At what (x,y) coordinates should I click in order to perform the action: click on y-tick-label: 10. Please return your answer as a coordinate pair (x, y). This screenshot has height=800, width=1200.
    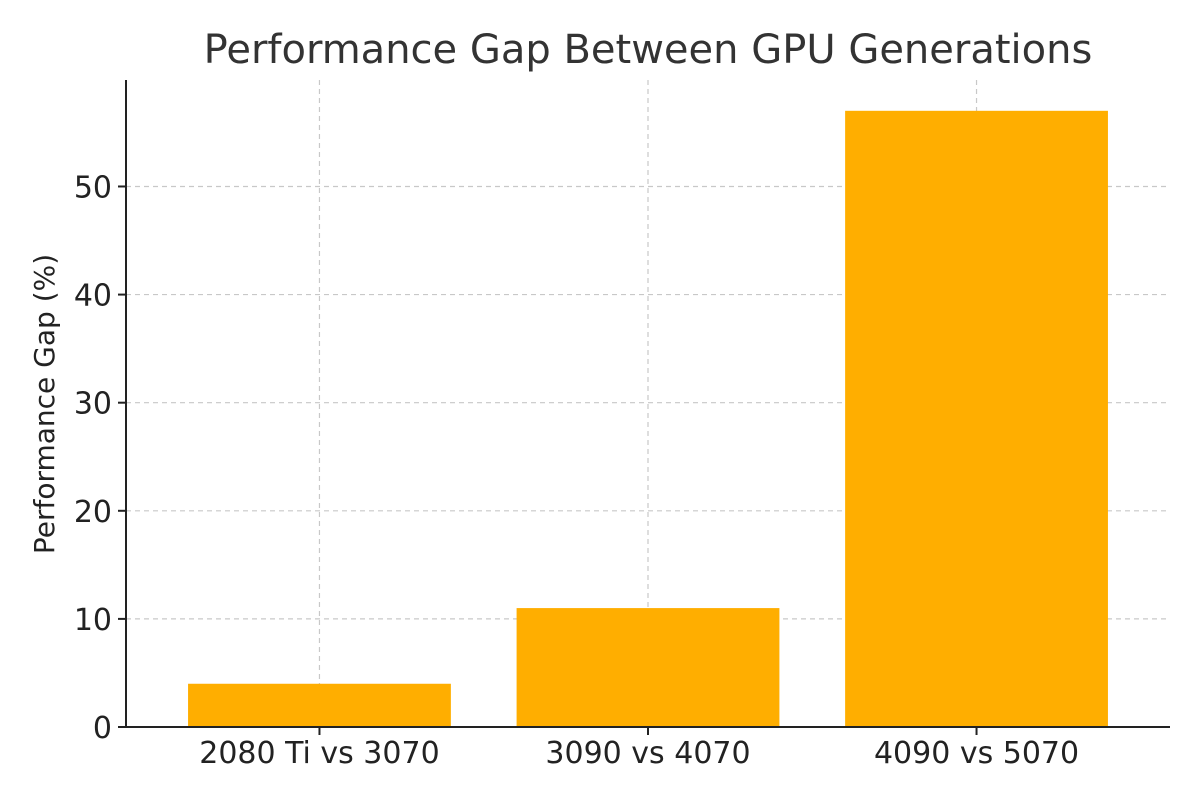
    Looking at the image, I should click on (93, 620).